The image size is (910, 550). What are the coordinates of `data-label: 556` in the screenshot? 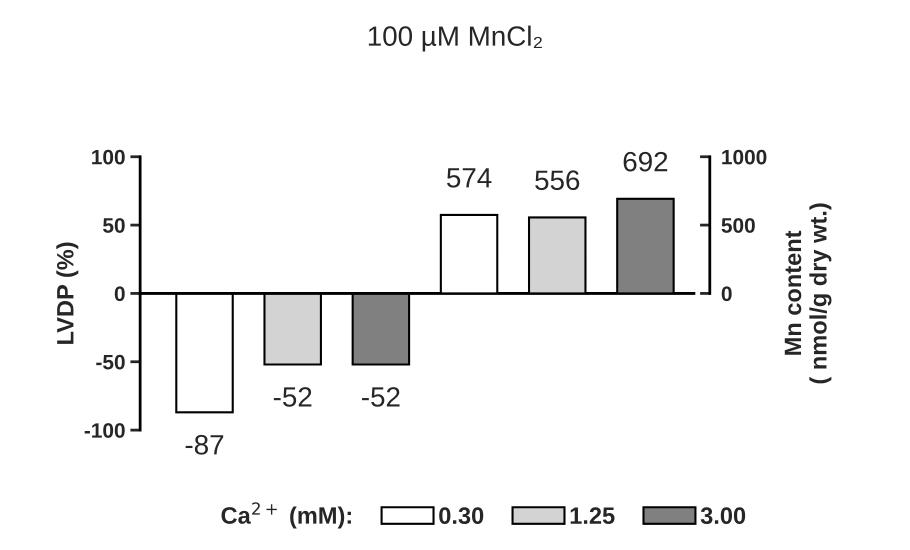 It's located at (557, 180).